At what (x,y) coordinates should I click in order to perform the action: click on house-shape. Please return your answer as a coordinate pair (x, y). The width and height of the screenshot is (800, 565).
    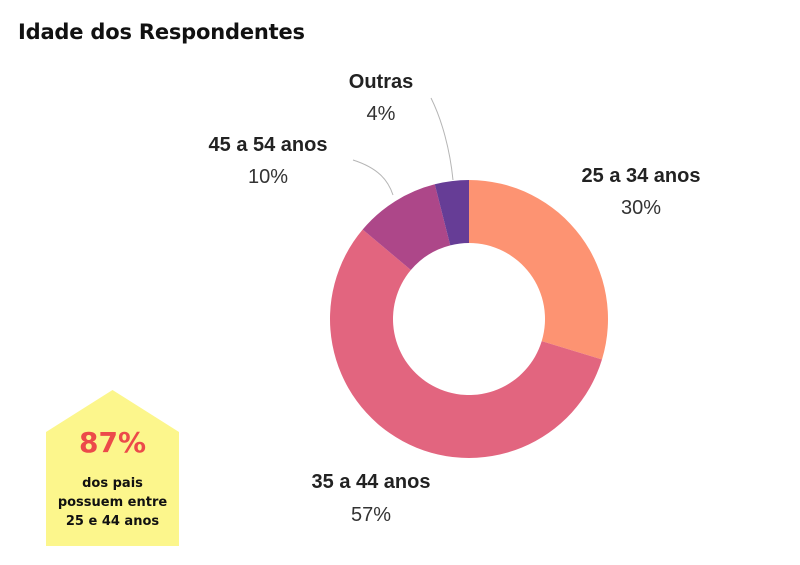
    Looking at the image, I should click on (112, 468).